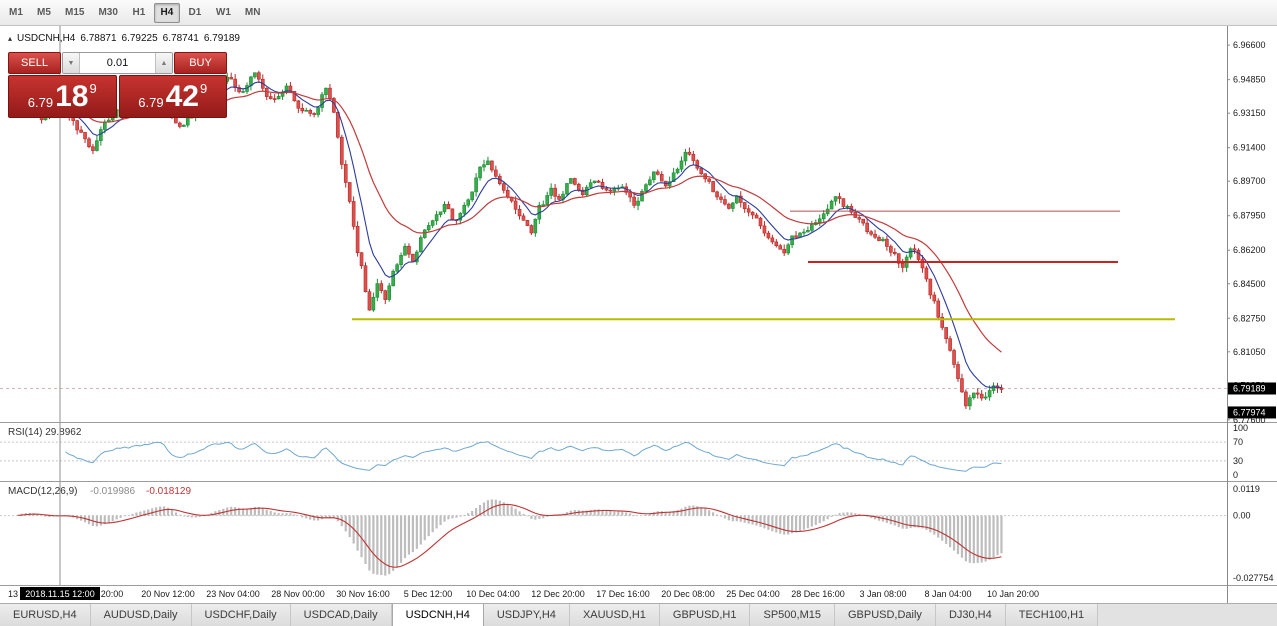 The height and width of the screenshot is (626, 1277). Describe the element at coordinates (75, 12) in the screenshot. I see `timeframe-button-m15: M15` at that location.